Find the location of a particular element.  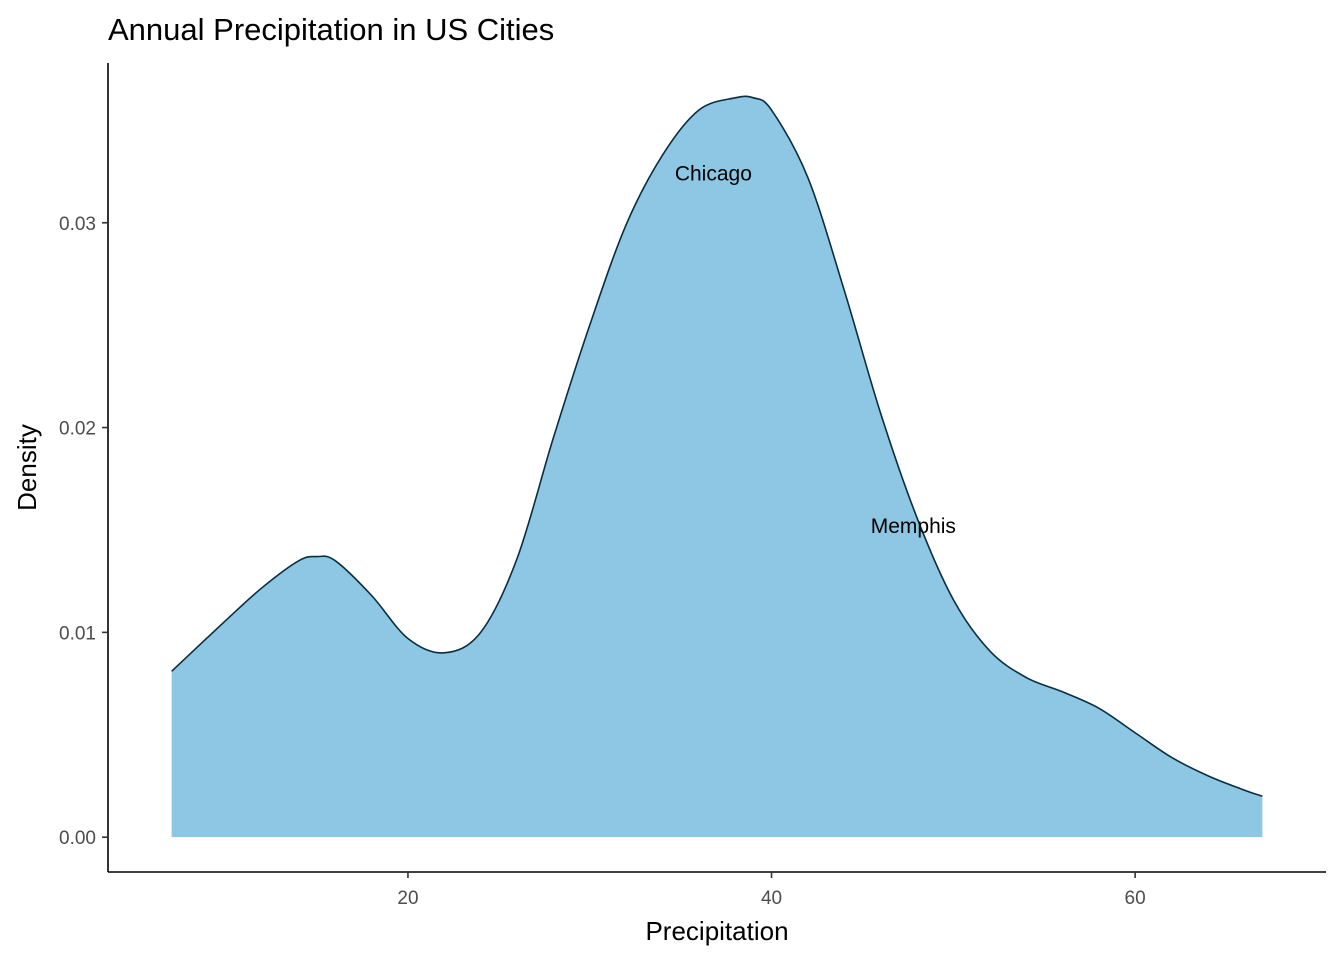

x-tick-label: 20 is located at coordinates (407, 898).